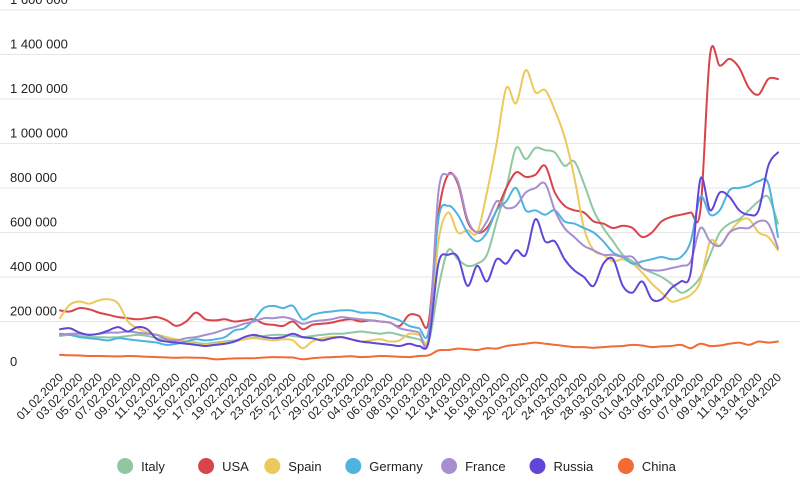  I want to click on y-tick-label: 0, so click(13, 361).